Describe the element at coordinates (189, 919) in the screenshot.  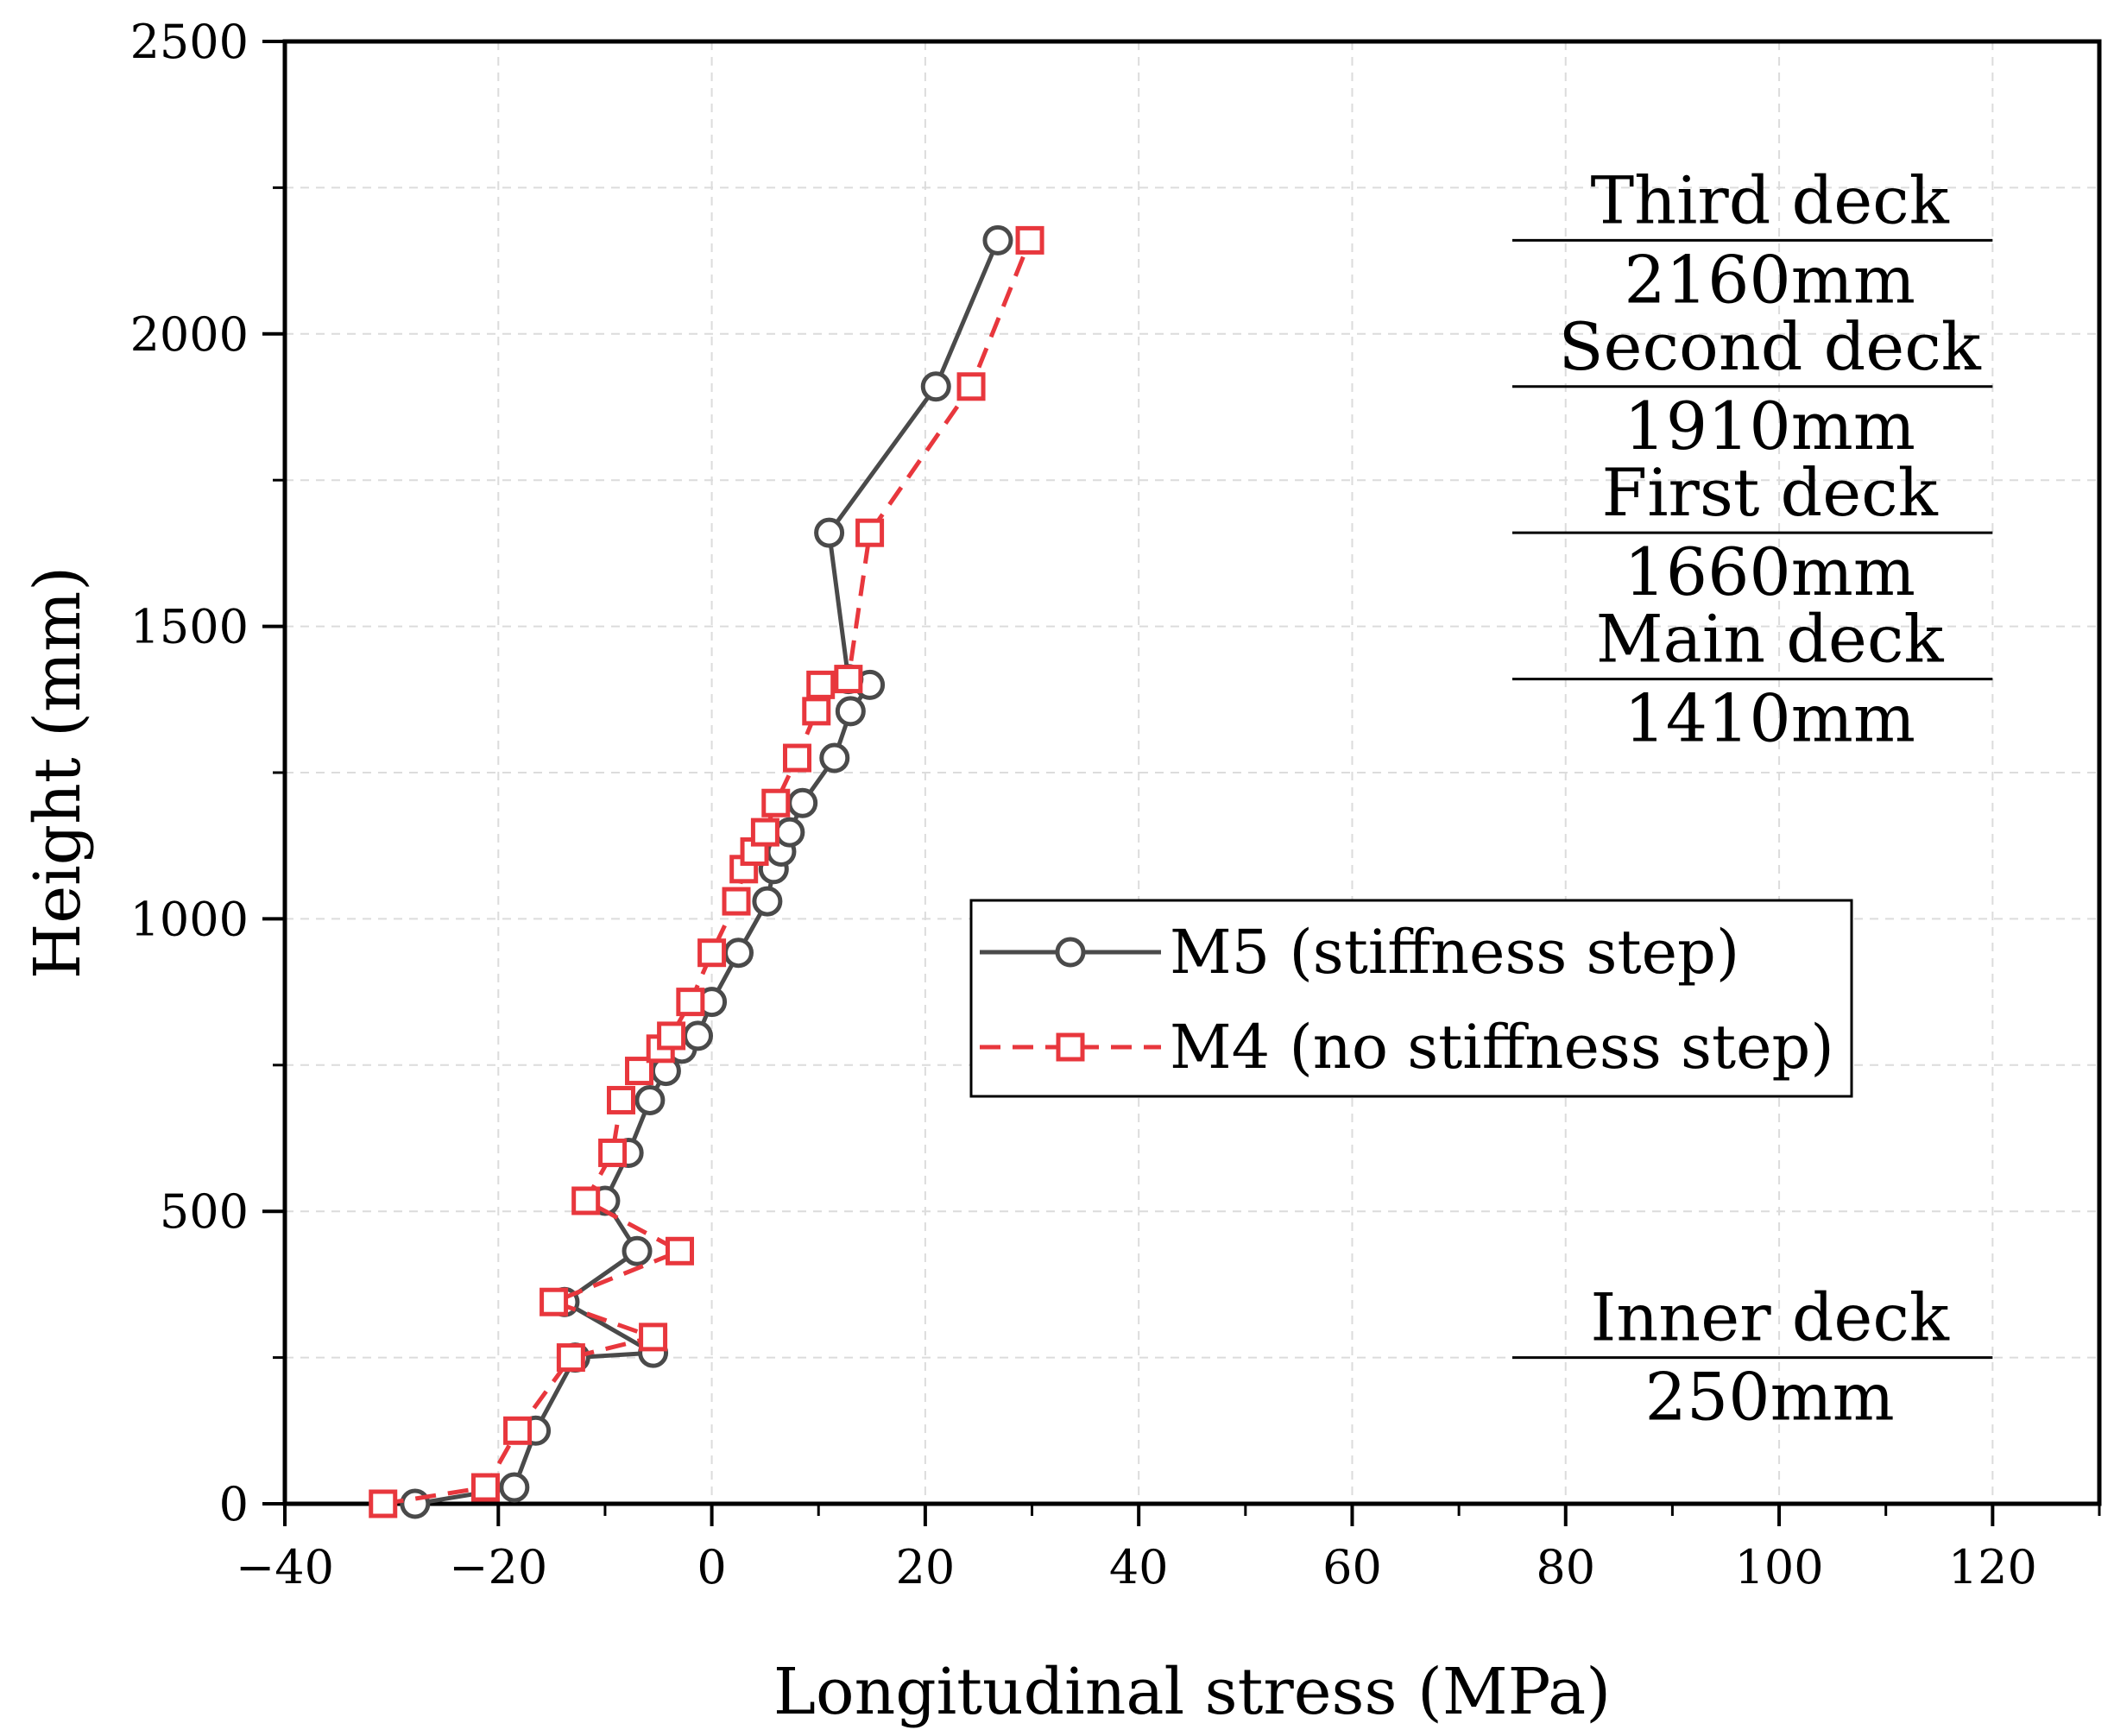
I see `y-tick-label: 1000` at that location.